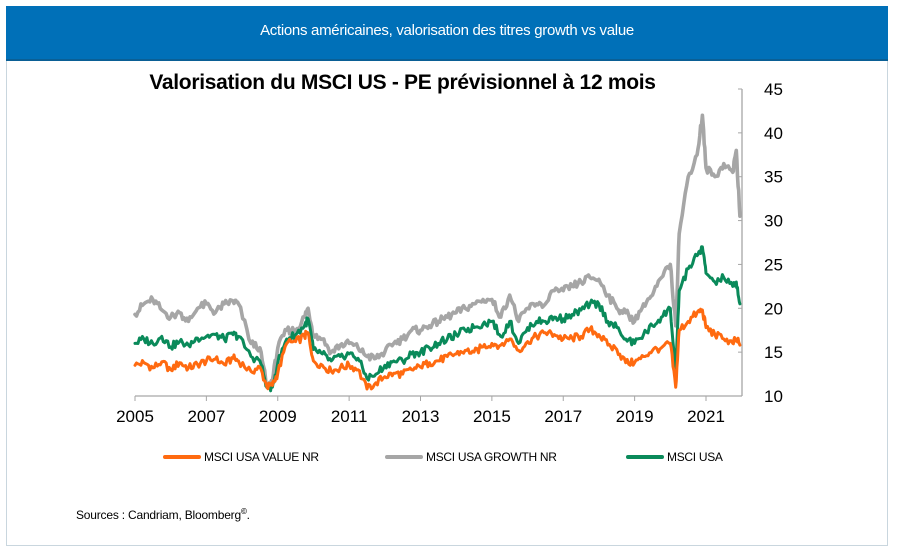 This screenshot has width=900, height=552. What do you see at coordinates (158, 515) in the screenshot?
I see `source-text: Sources : Candriam, Bloomberg` at bounding box center [158, 515].